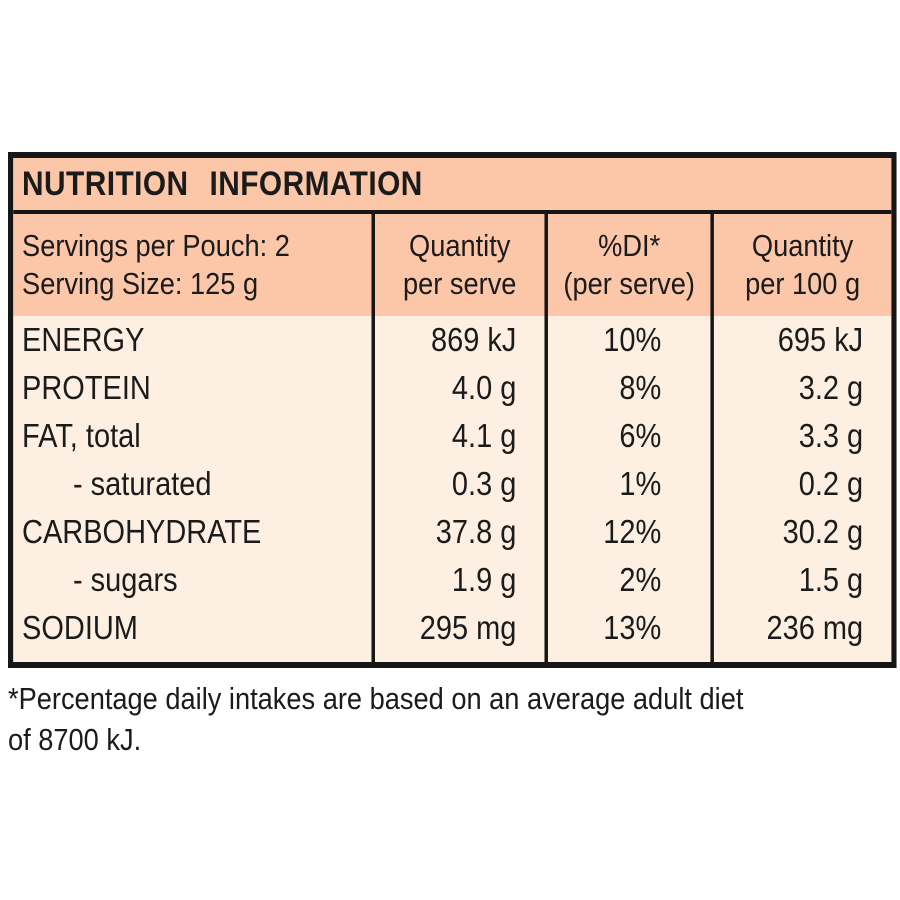 This screenshot has width=900, height=900. Describe the element at coordinates (627, 340) in the screenshot. I see `energy-di: 10%` at that location.